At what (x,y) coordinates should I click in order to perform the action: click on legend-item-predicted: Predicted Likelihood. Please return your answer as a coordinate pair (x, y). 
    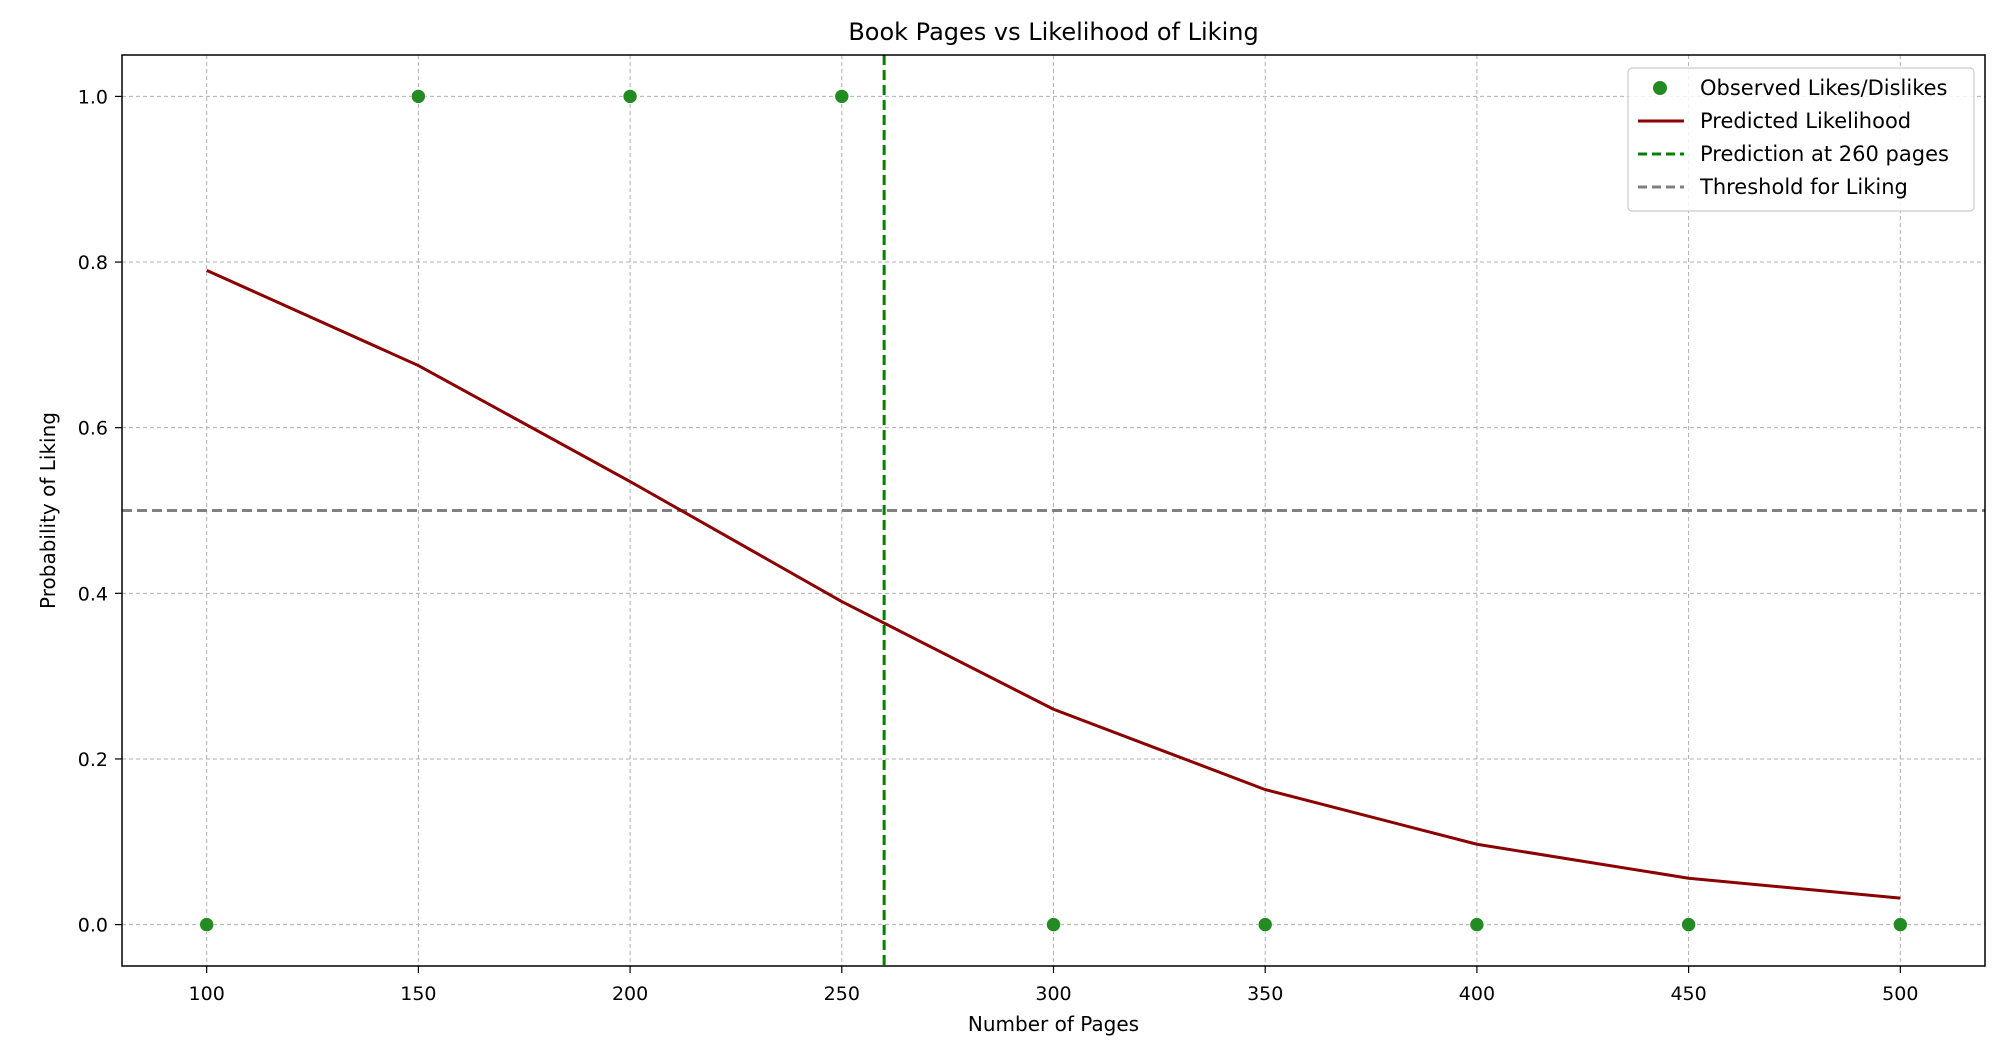
    Looking at the image, I should click on (1774, 121).